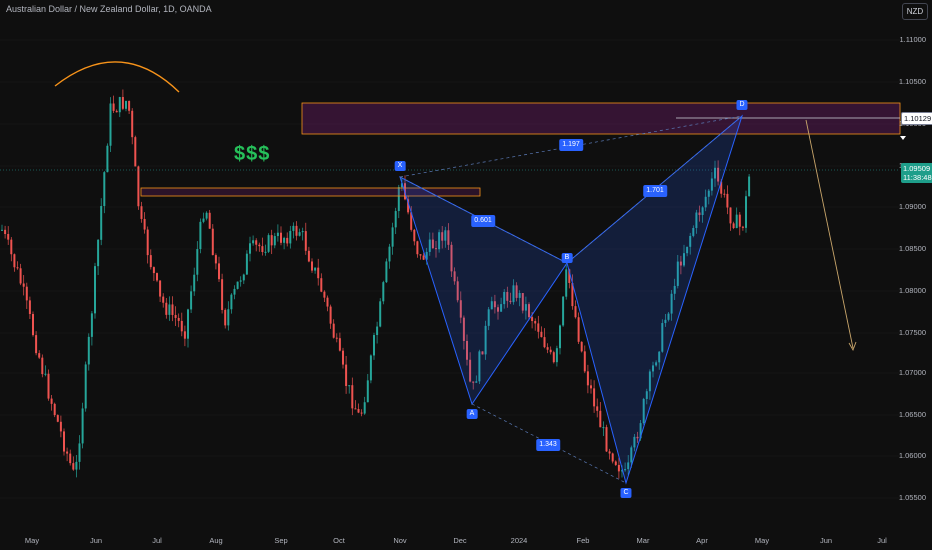 The width and height of the screenshot is (932, 550). What do you see at coordinates (400, 540) in the screenshot?
I see `time-axis-label: Nov` at bounding box center [400, 540].